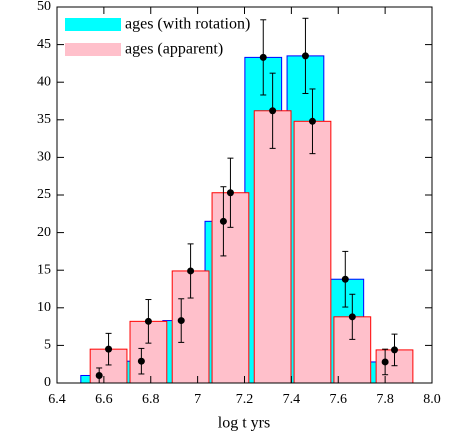 This screenshot has height=440, width=449. What do you see at coordinates (44, 81) in the screenshot?
I see `y-tick-label: 40` at bounding box center [44, 81].